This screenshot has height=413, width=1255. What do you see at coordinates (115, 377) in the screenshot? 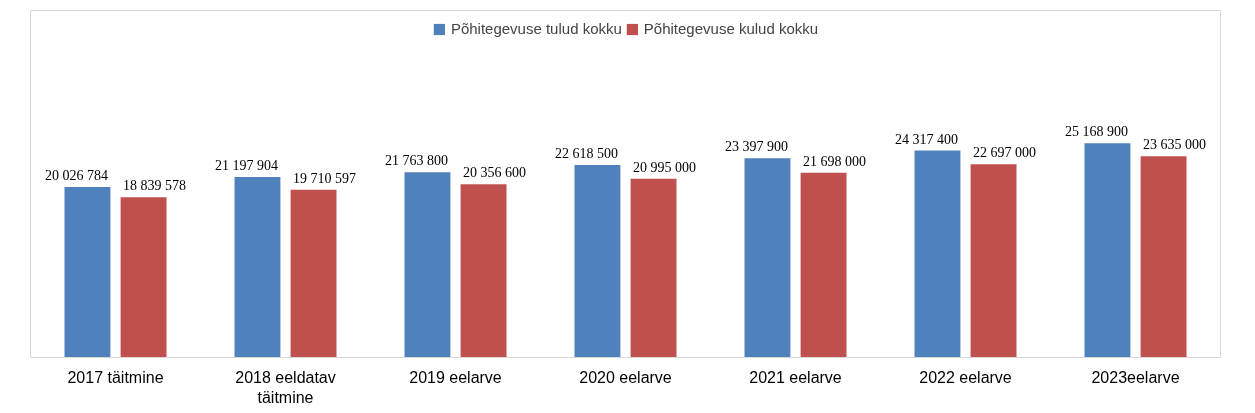
I see `x-tick-label: 2017 täitmine` at bounding box center [115, 377].